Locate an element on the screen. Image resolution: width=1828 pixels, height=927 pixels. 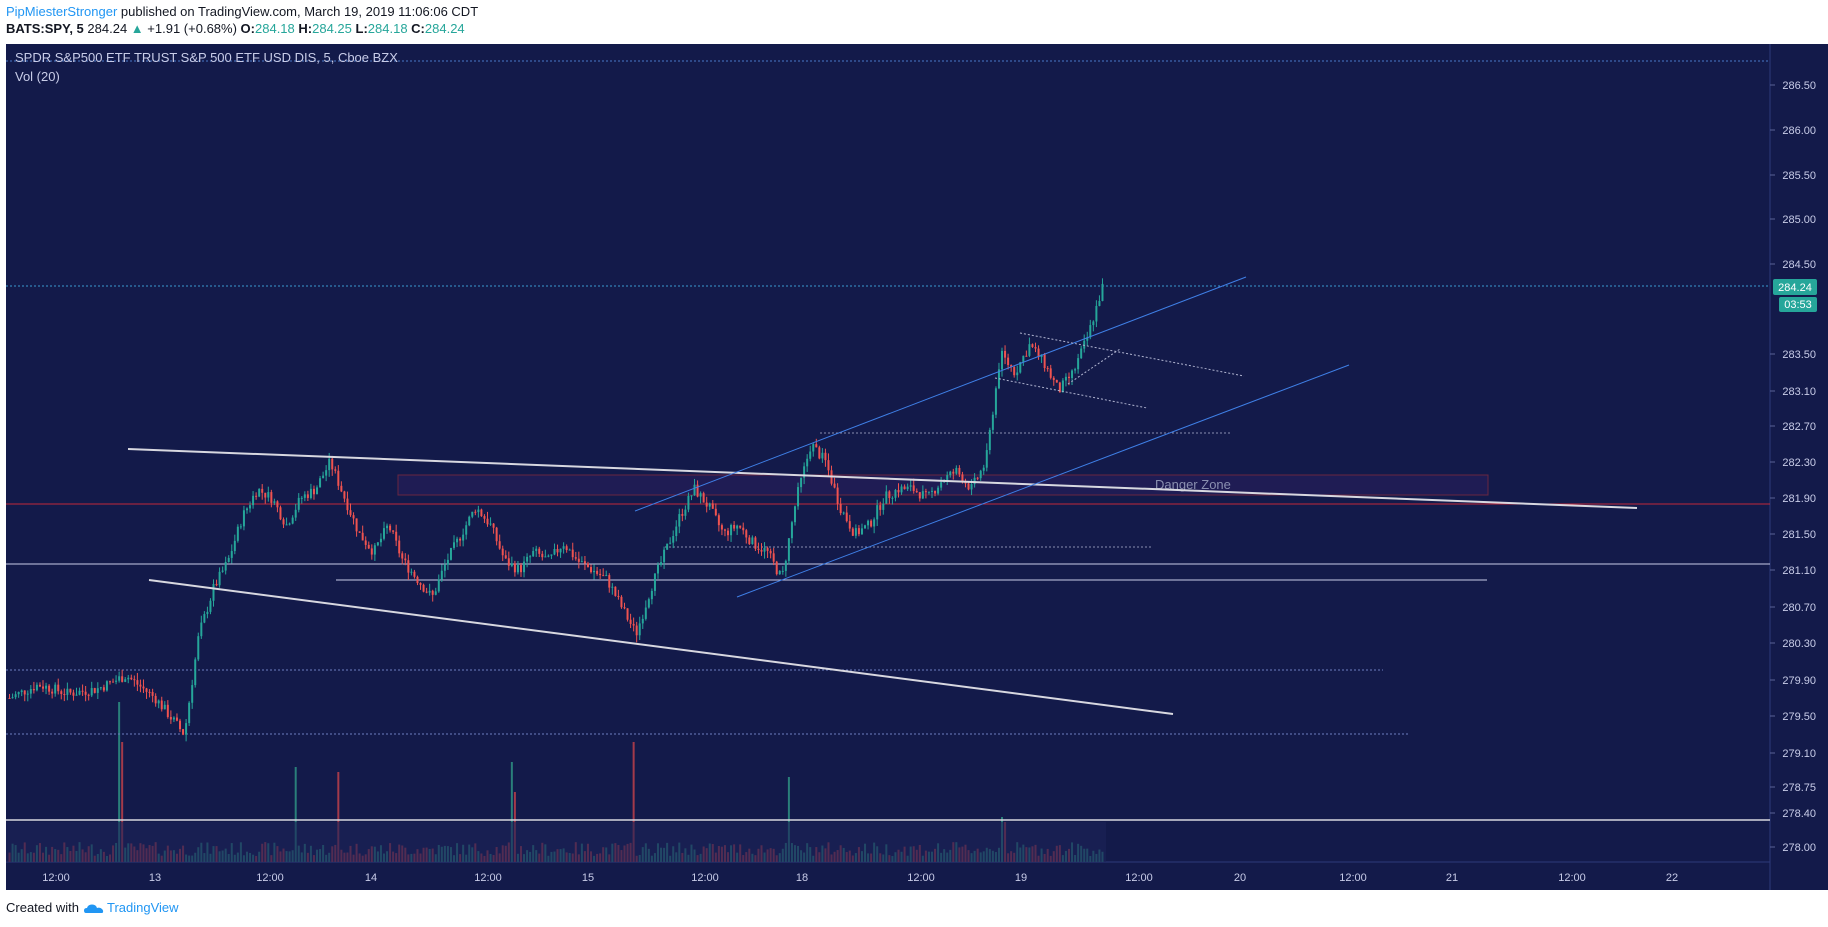
high-value: 284.25 is located at coordinates (332, 28).